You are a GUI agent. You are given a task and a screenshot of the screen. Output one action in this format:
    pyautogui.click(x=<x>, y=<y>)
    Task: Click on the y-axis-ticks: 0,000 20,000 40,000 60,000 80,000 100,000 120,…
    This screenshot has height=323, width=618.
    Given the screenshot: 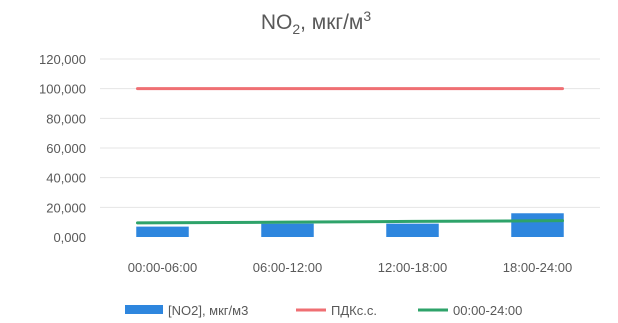 What is the action you would take?
    pyautogui.click(x=62, y=148)
    